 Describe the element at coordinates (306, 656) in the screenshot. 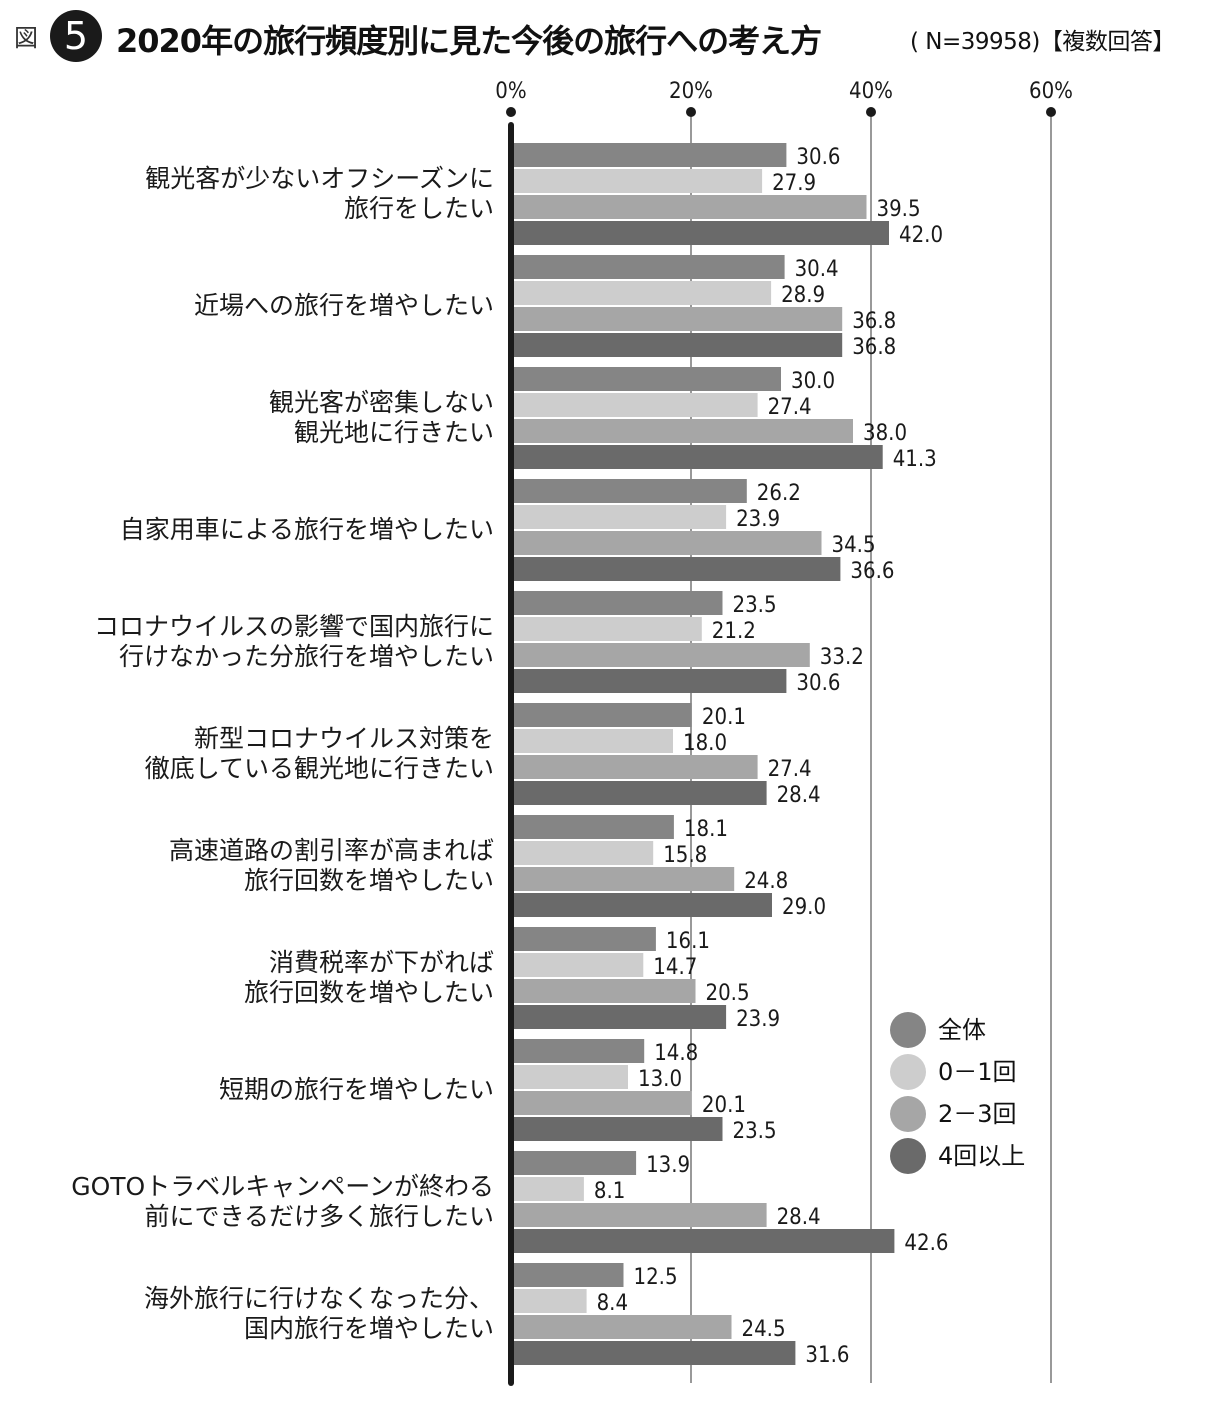

I see `category-label-line: 行けなかった分旅行を増やしたい` at that location.